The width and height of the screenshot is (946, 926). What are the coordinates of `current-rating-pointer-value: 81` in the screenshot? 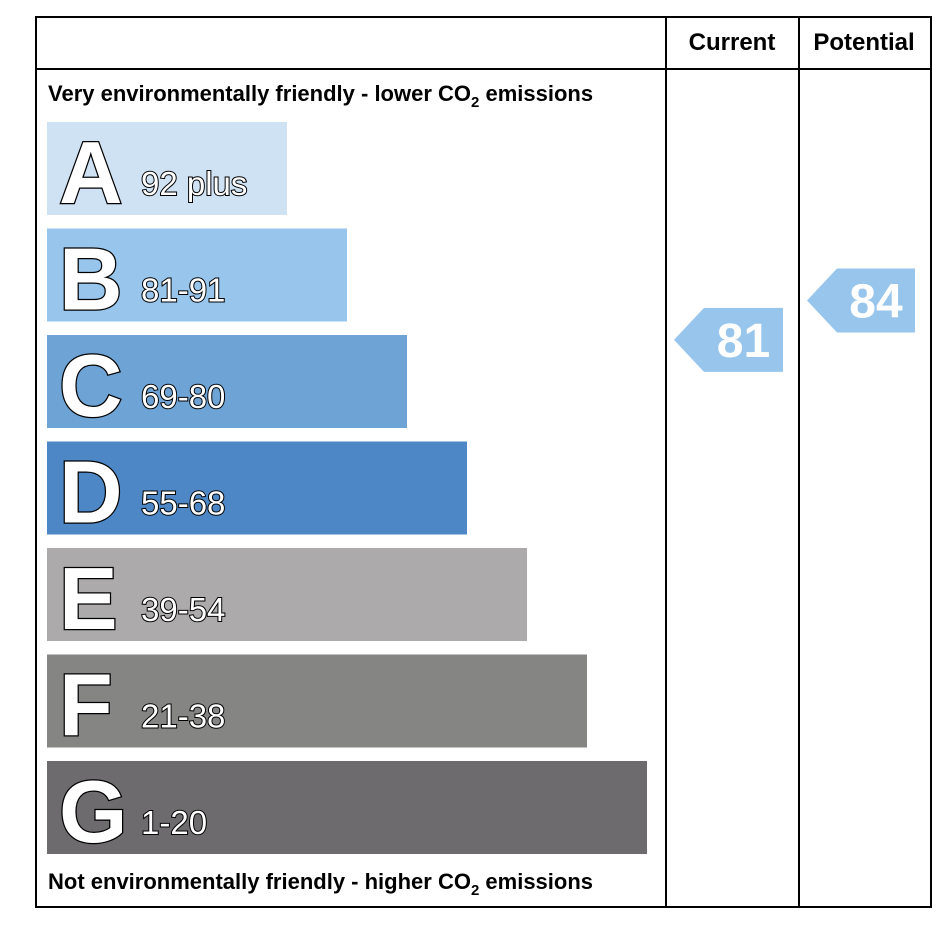 It's located at (743, 341).